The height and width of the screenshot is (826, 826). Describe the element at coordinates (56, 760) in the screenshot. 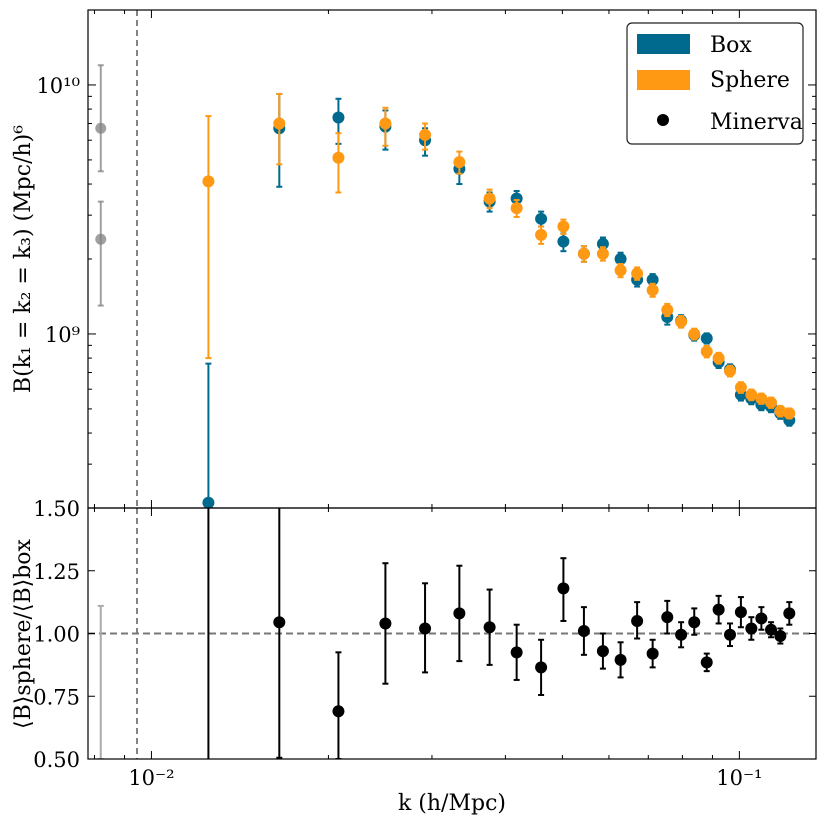

I see `bottom-y-tick-label: 0.50` at that location.